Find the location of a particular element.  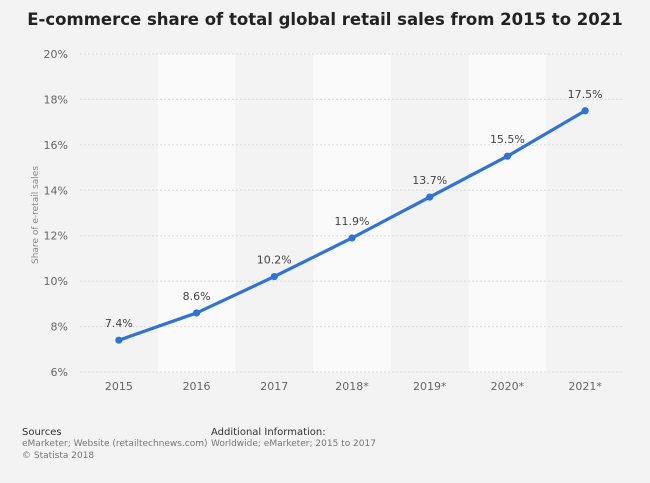

data-label: 10.2% is located at coordinates (274, 260).